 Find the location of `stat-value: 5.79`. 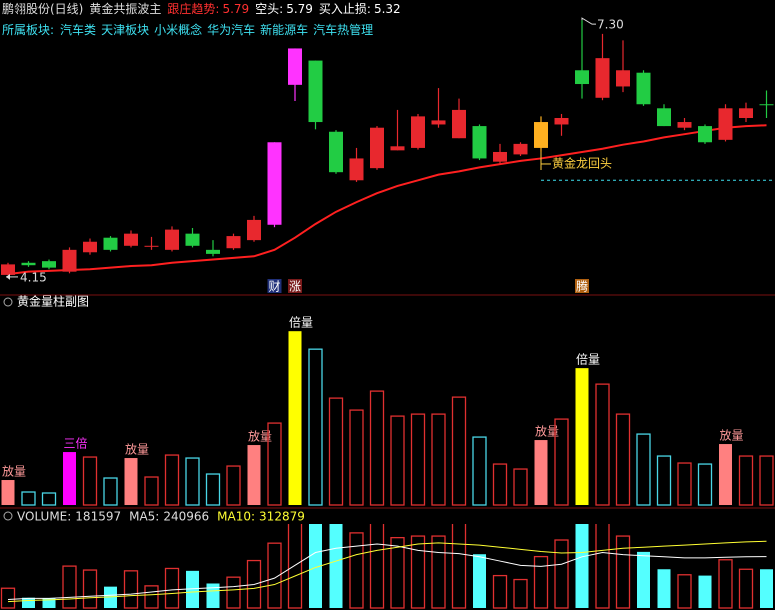

stat-value: 5.79 is located at coordinates (236, 9).